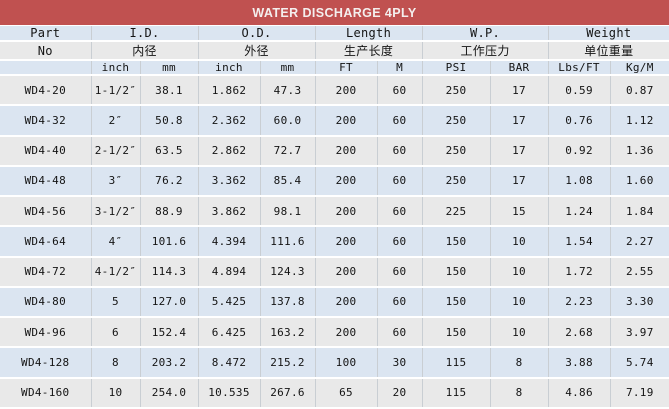  I want to click on cell-weight-kg-m: 1.36, so click(639, 151).